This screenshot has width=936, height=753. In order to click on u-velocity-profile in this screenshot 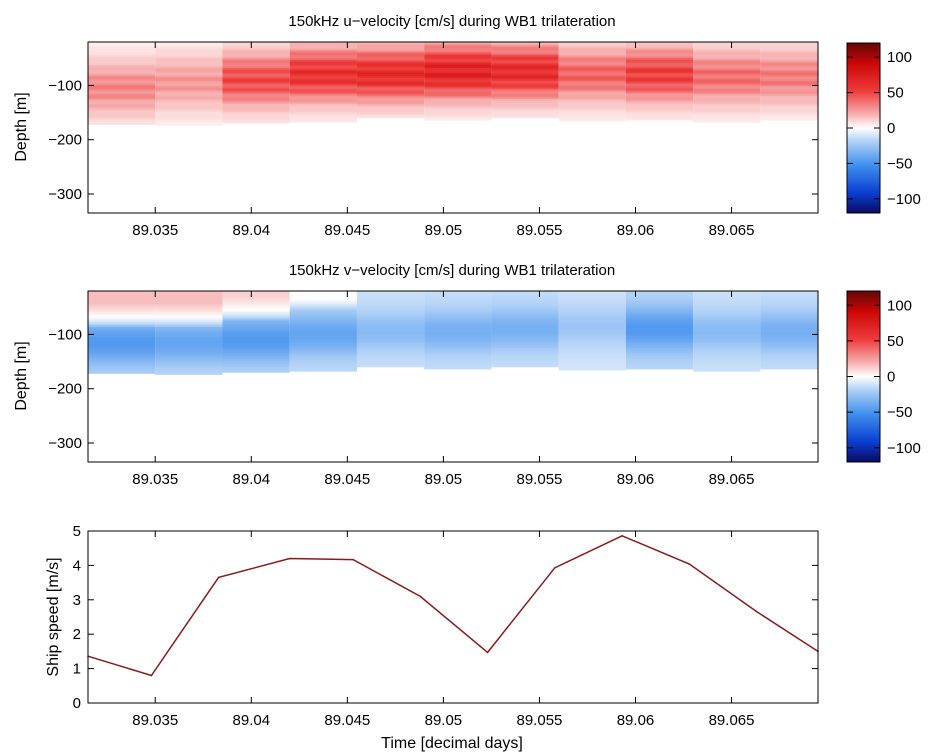, I will do `click(789, 81)`.